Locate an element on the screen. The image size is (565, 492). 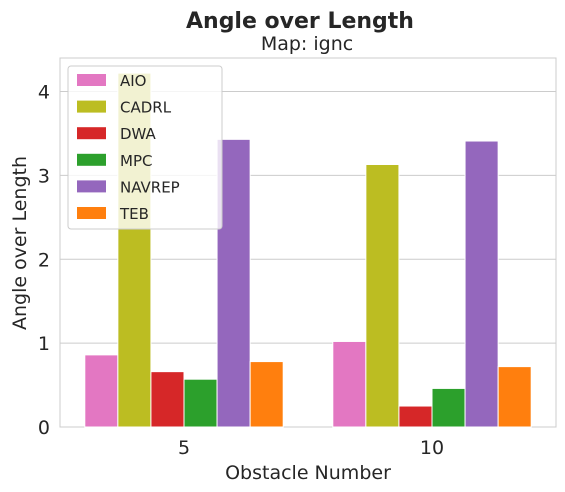
y-tick-label: 1 is located at coordinates (44, 344).